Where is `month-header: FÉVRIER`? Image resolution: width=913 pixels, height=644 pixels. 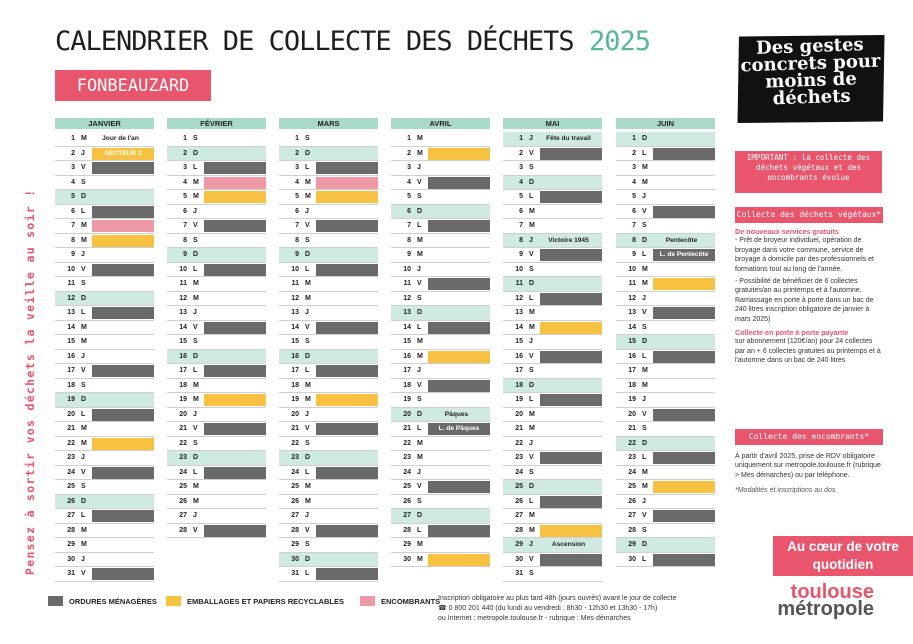
month-header: FÉVRIER is located at coordinates (216, 123).